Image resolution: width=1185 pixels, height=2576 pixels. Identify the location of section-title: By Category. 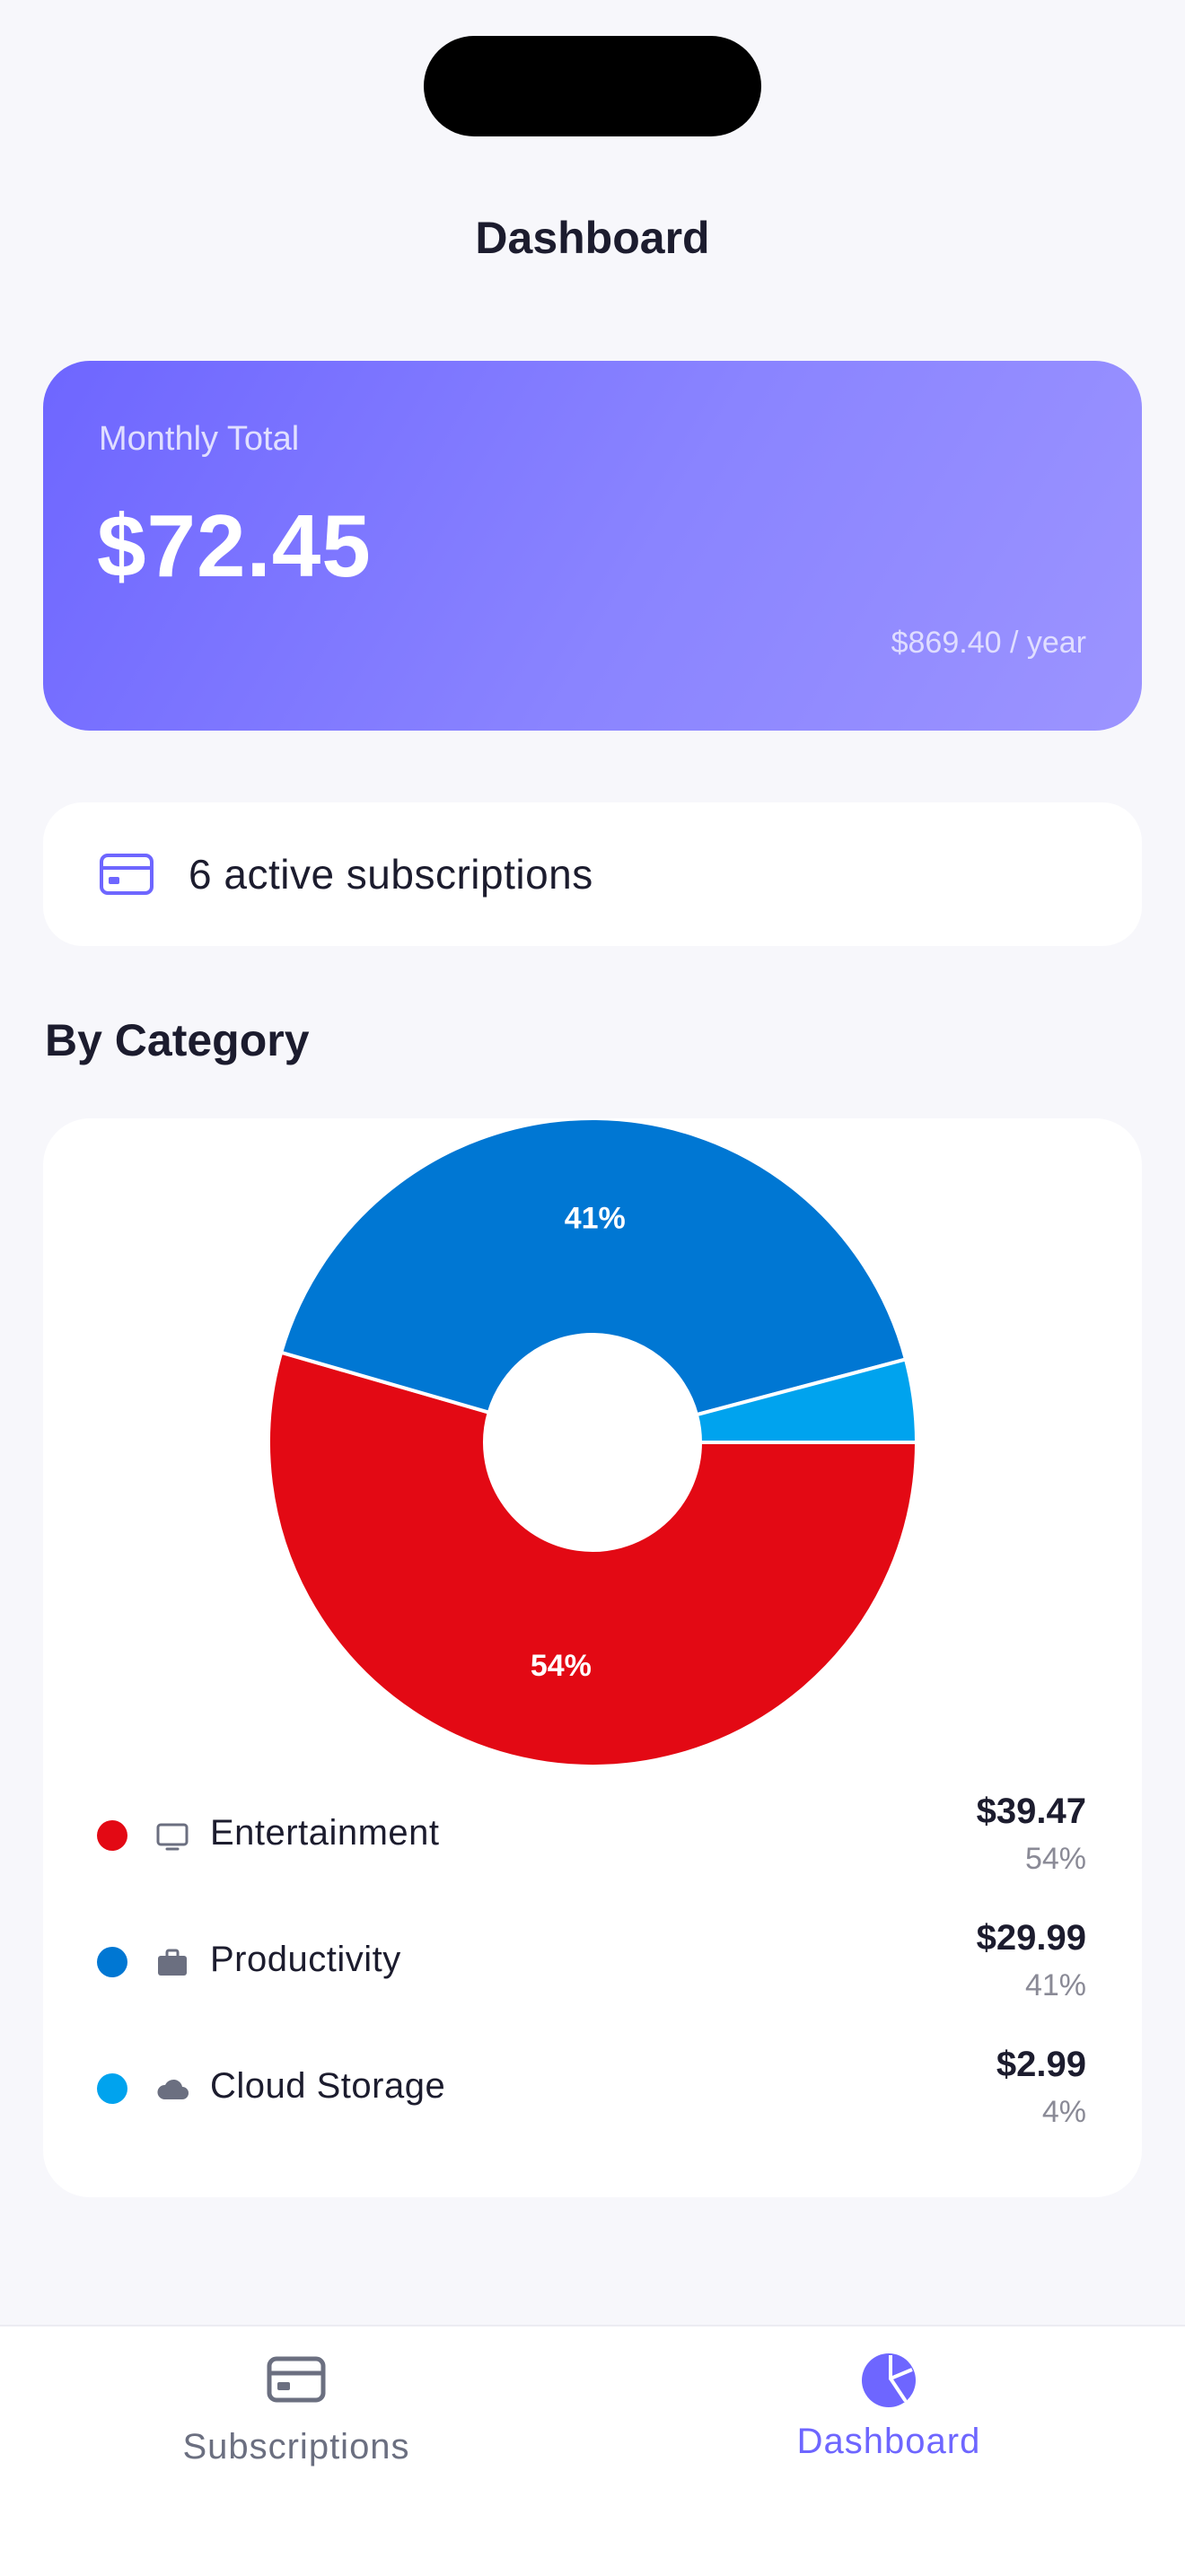
(177, 1040).